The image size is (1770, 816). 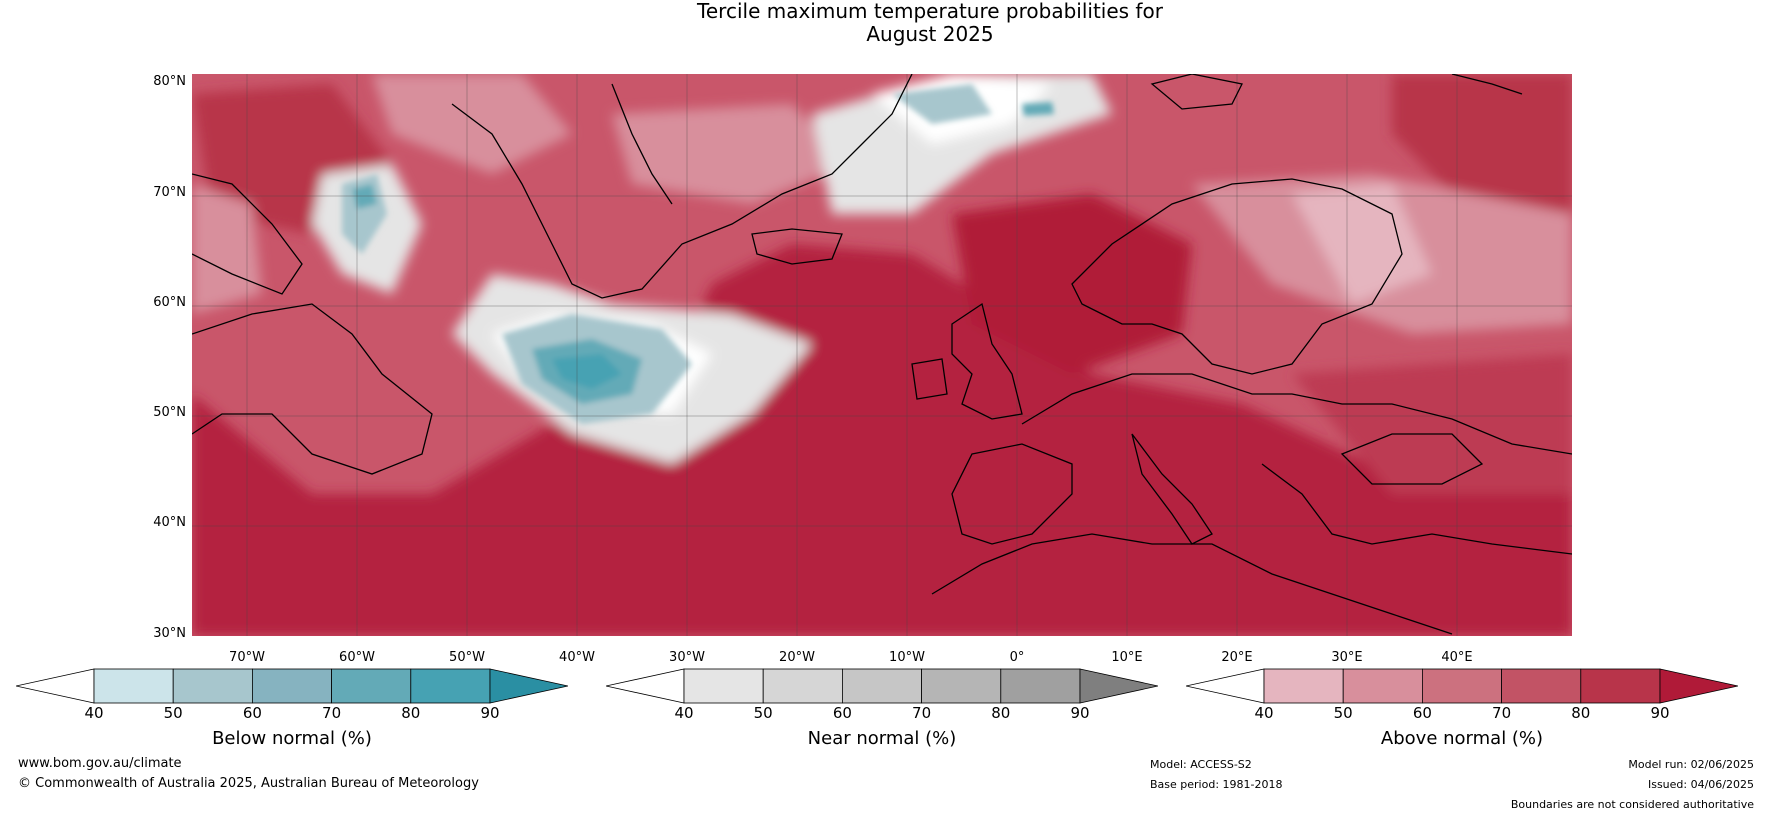 What do you see at coordinates (1225, 686) in the screenshot?
I see `colorbar-2-low-arrow` at bounding box center [1225, 686].